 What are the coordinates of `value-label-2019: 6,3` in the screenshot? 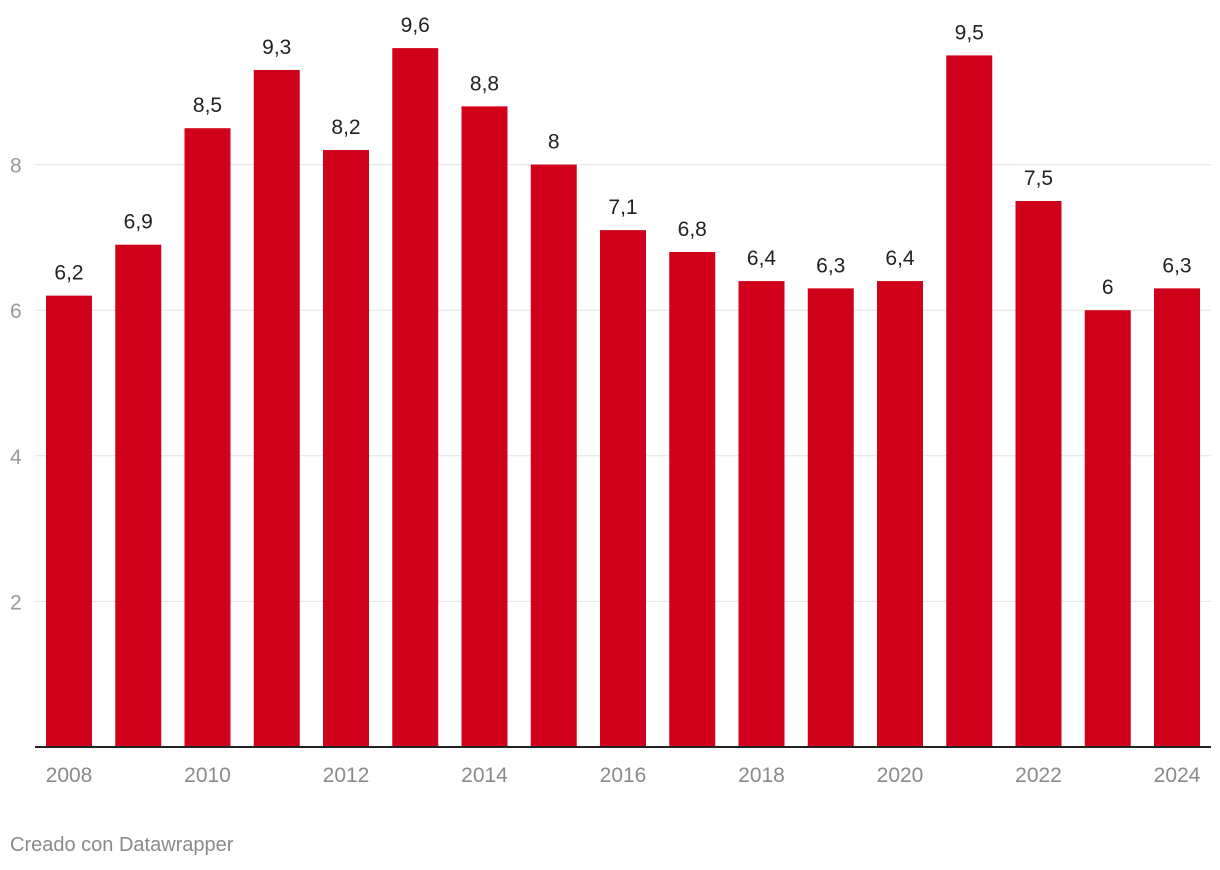 It's located at (830, 265).